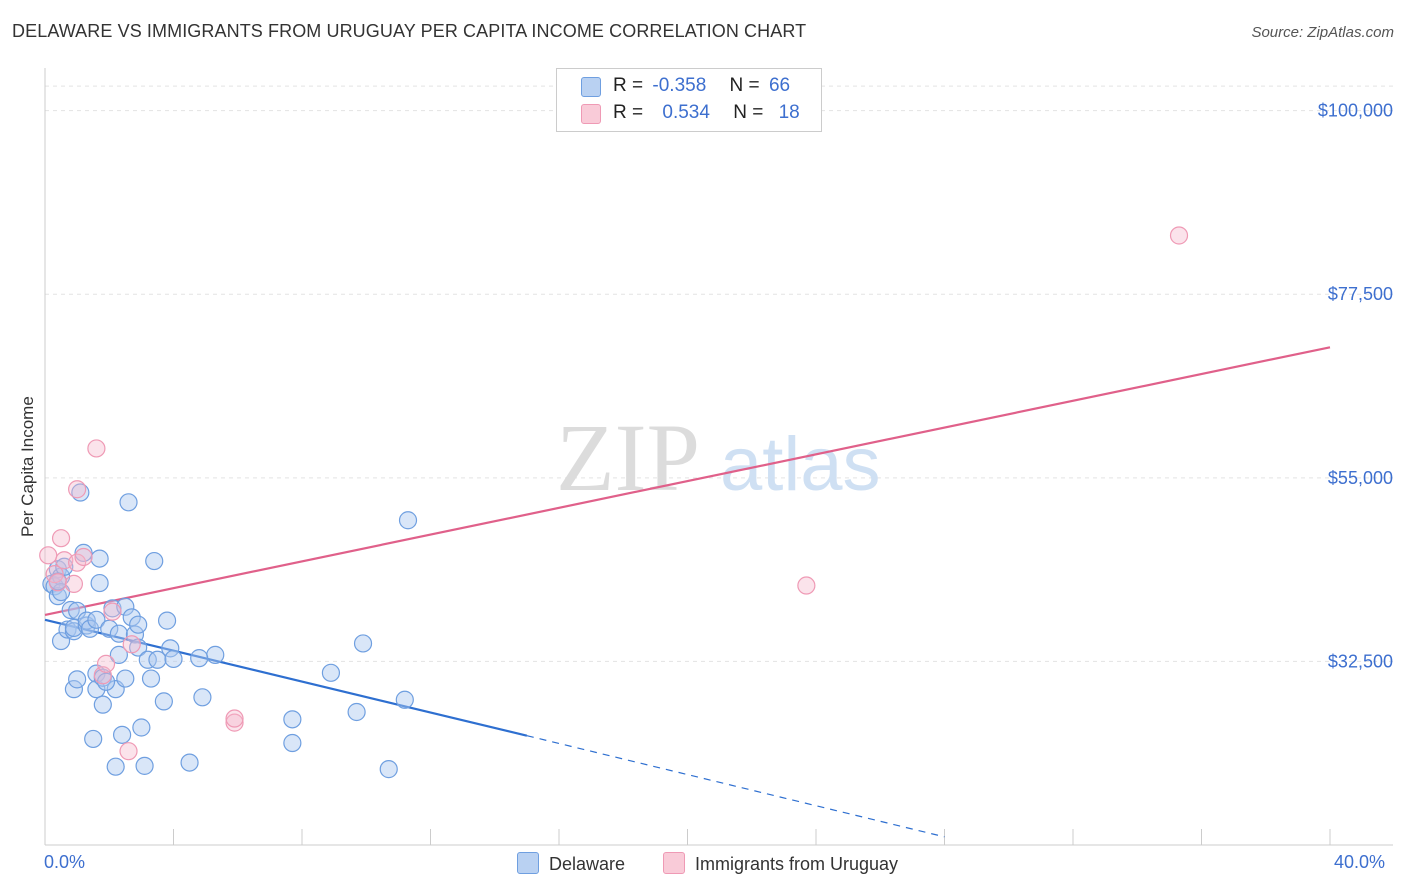 The image size is (1406, 892). I want to click on legend-r-value: -0.358, so click(679, 85).